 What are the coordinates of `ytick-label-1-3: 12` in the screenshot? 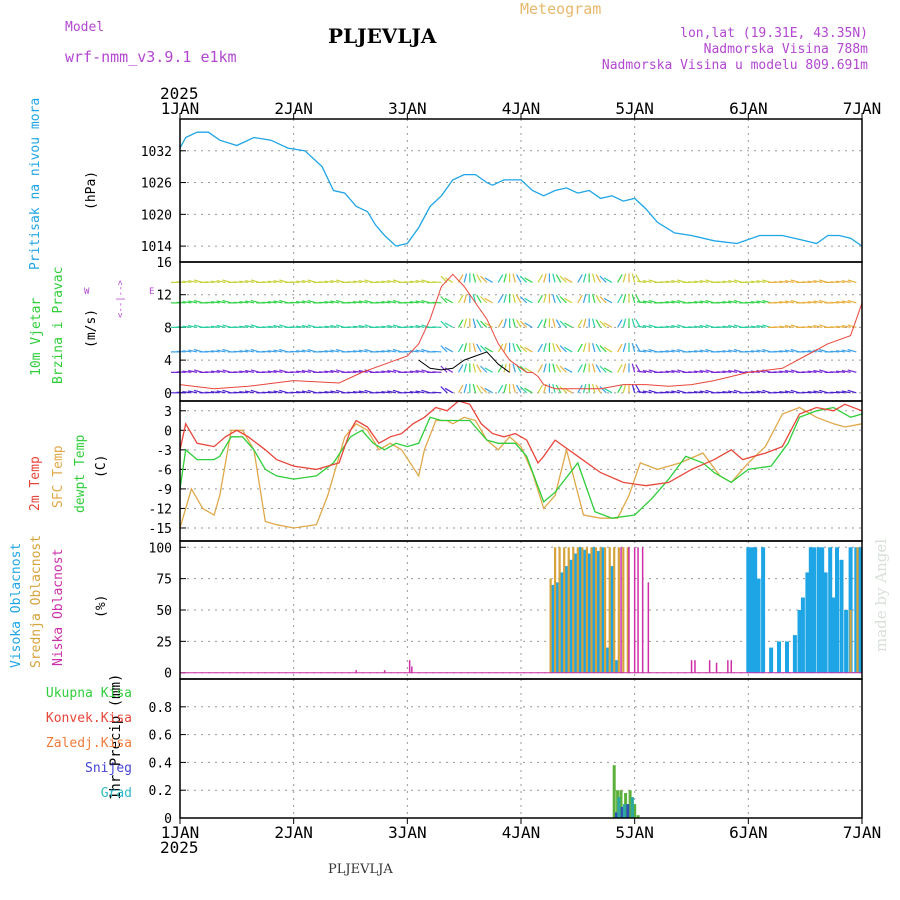 It's located at (164, 296).